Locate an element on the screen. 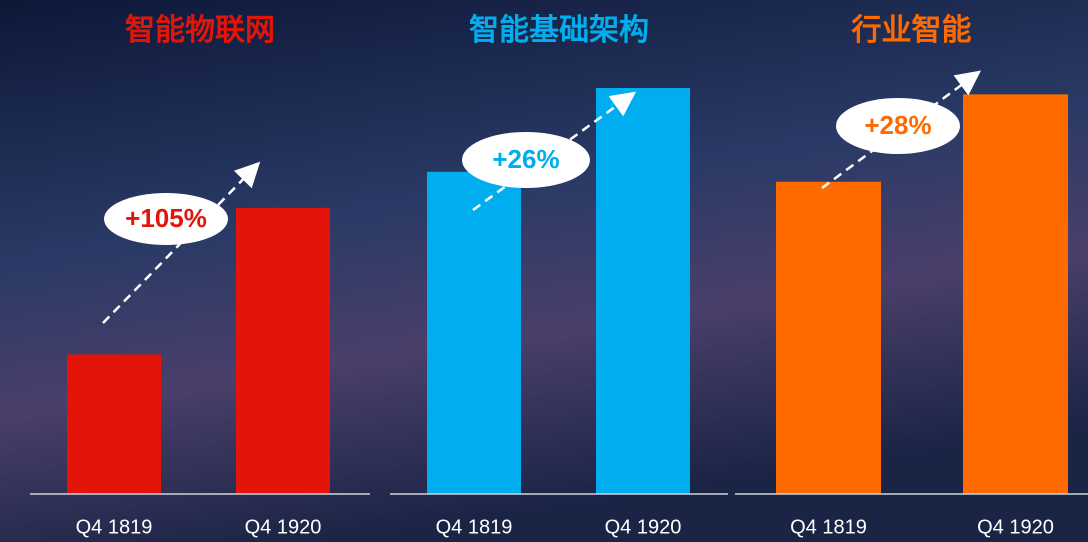 This screenshot has height=542, width=1088. annotation: +105% is located at coordinates (166, 218).